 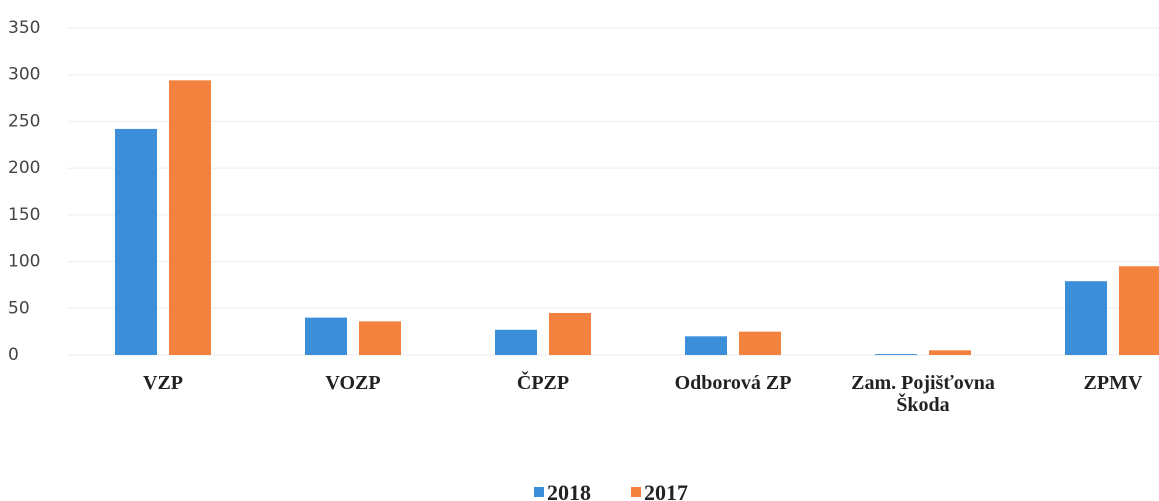 I want to click on x-tick-label: VZP, so click(x=163, y=383).